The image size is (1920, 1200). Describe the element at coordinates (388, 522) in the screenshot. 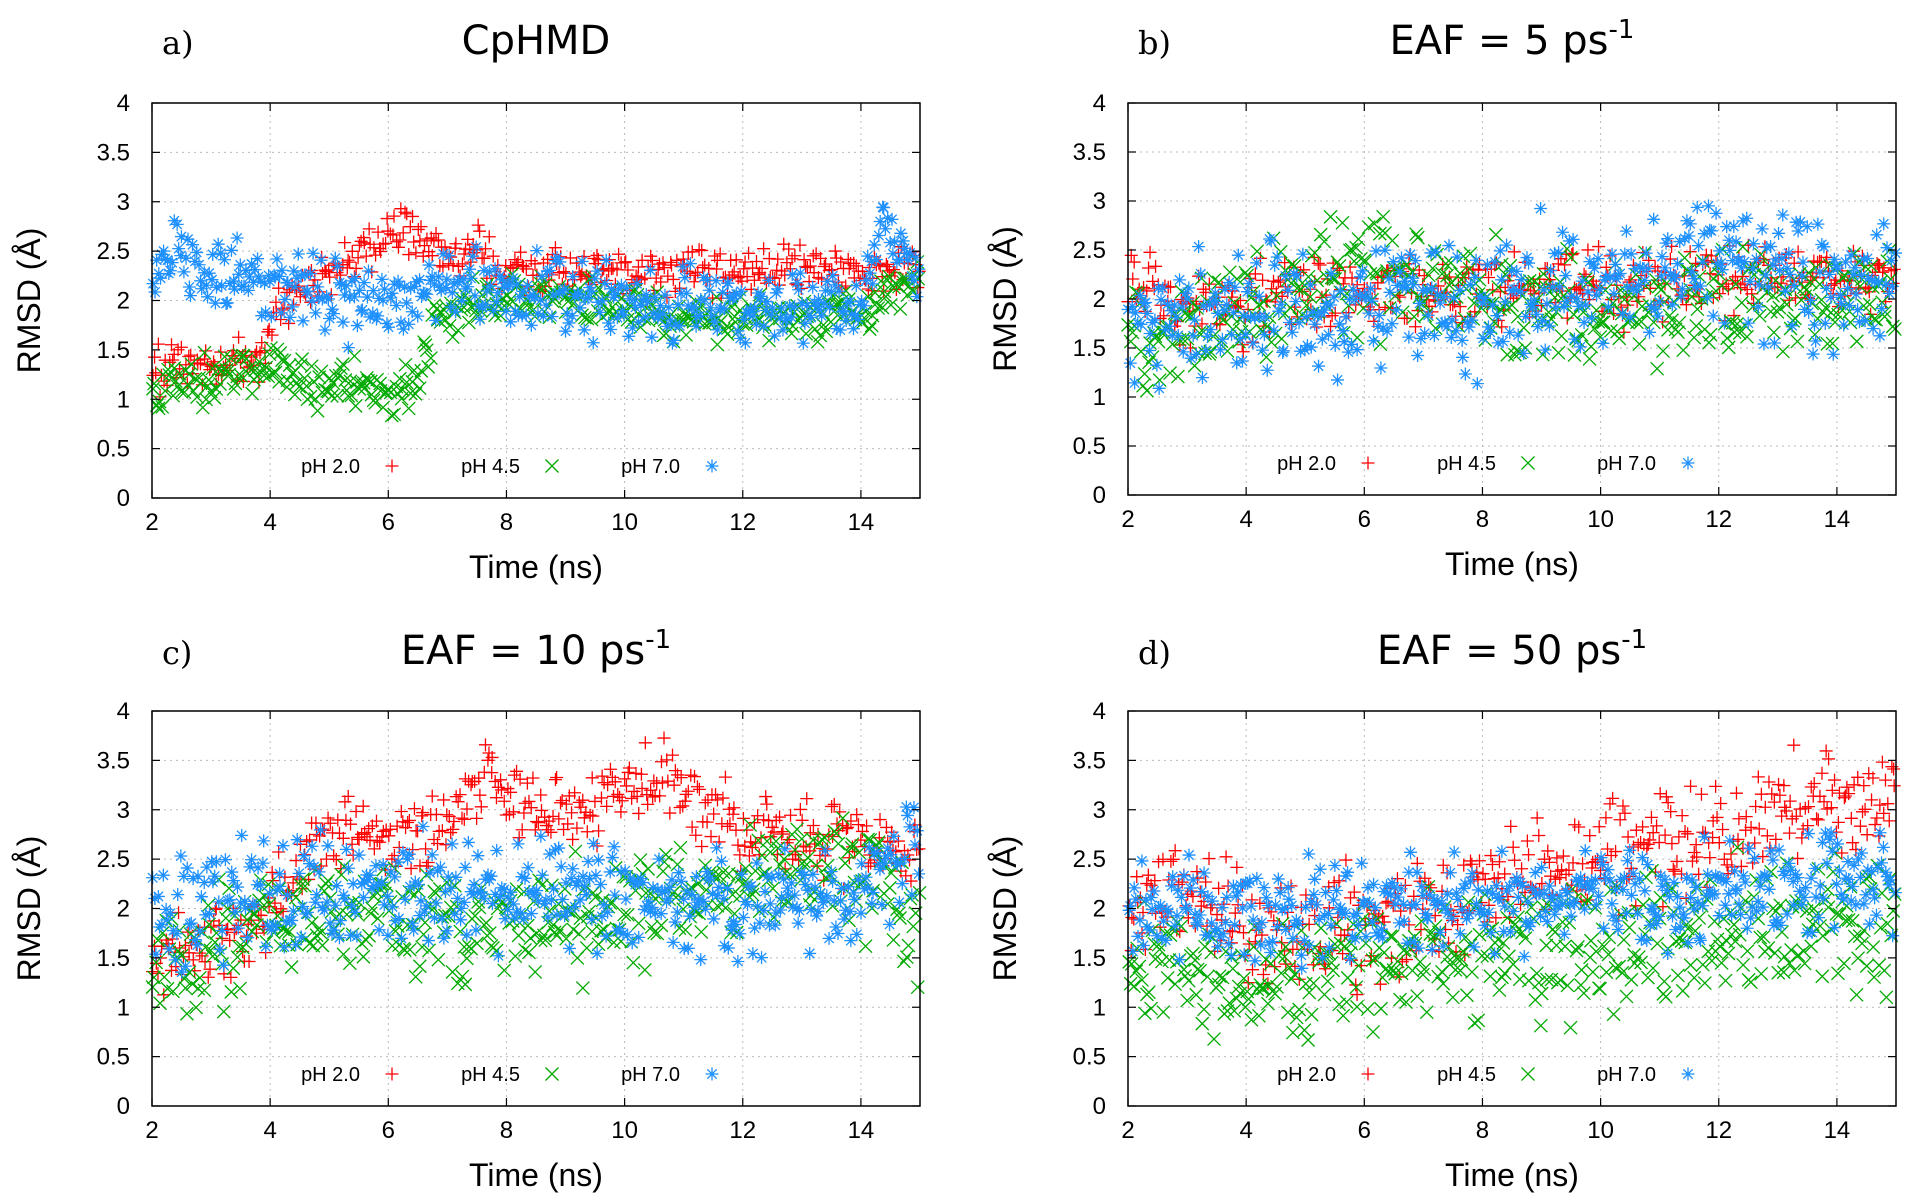

I see `x-tick-label: 6` at that location.